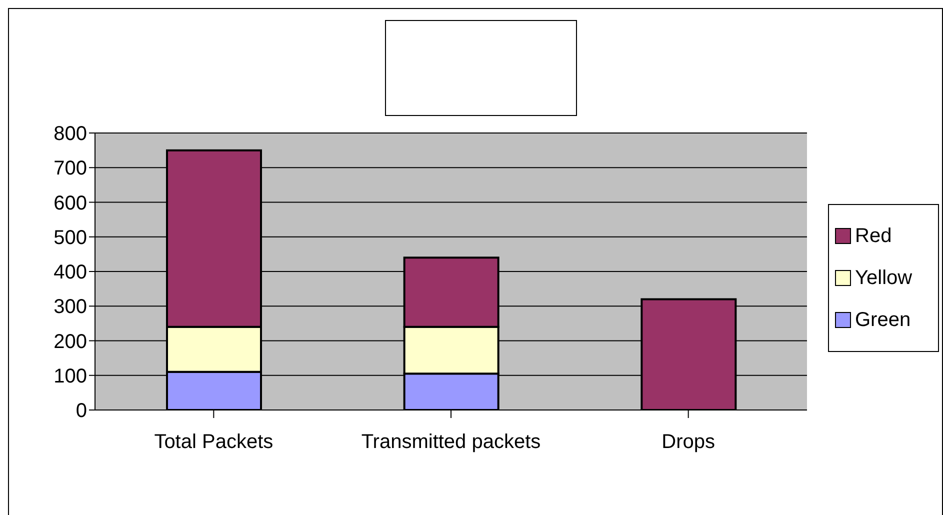 The width and height of the screenshot is (943, 515). Describe the element at coordinates (70, 341) in the screenshot. I see `y-tick-label: 200` at that location.